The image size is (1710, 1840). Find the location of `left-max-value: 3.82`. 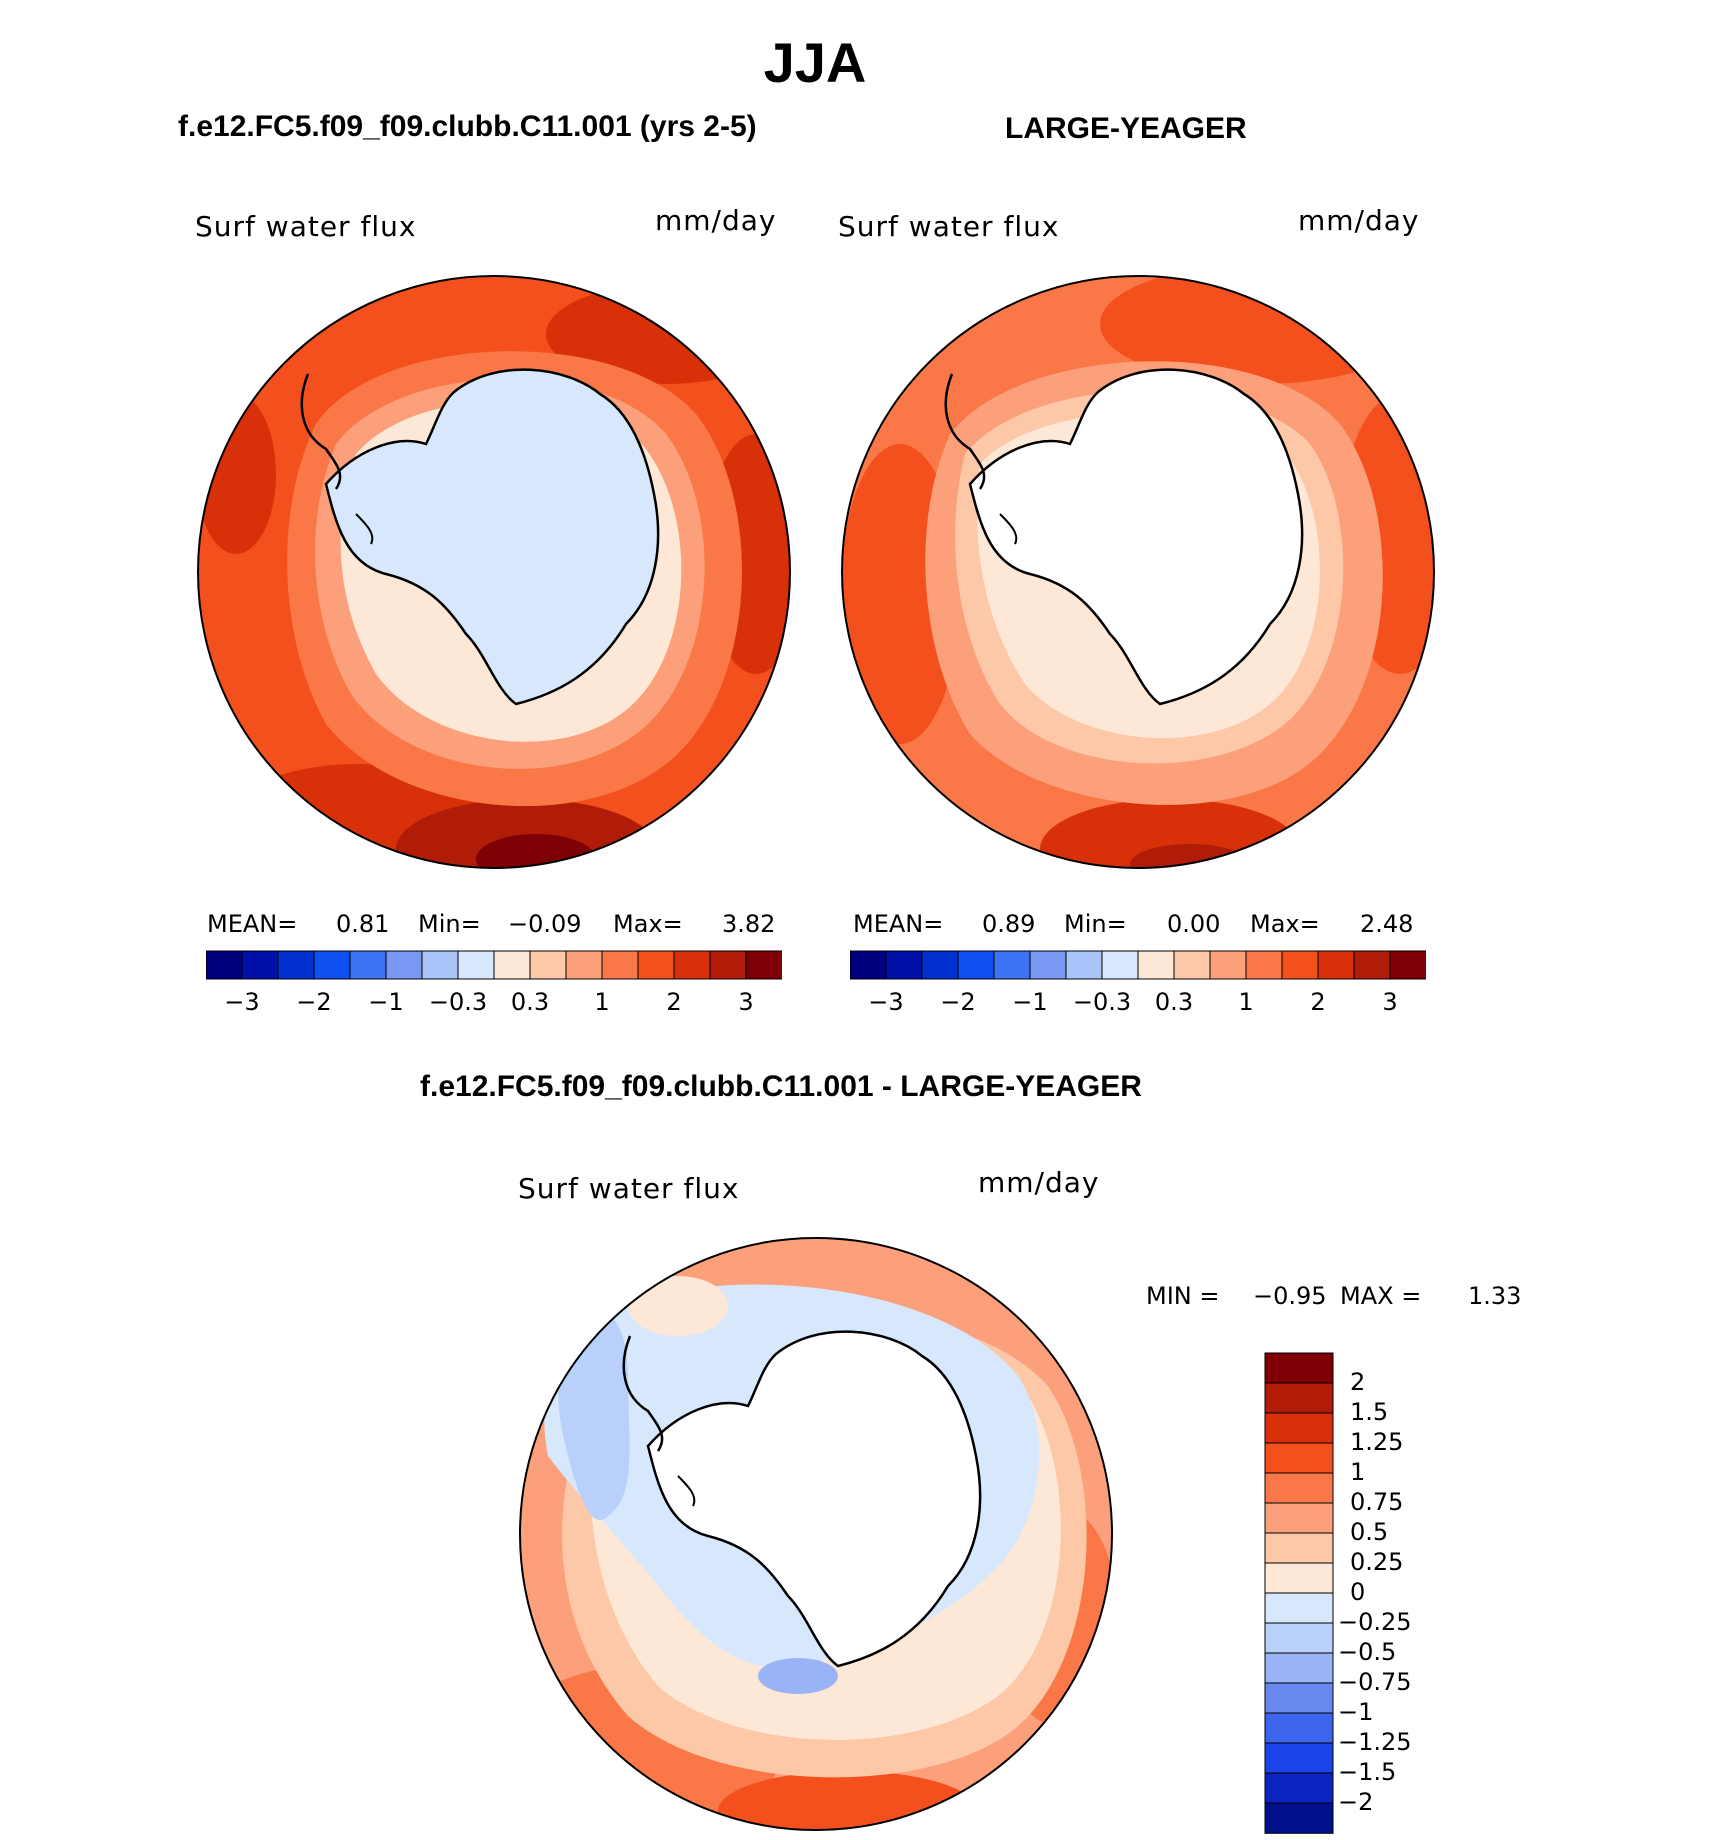

left-max-value: 3.82 is located at coordinates (749, 924).